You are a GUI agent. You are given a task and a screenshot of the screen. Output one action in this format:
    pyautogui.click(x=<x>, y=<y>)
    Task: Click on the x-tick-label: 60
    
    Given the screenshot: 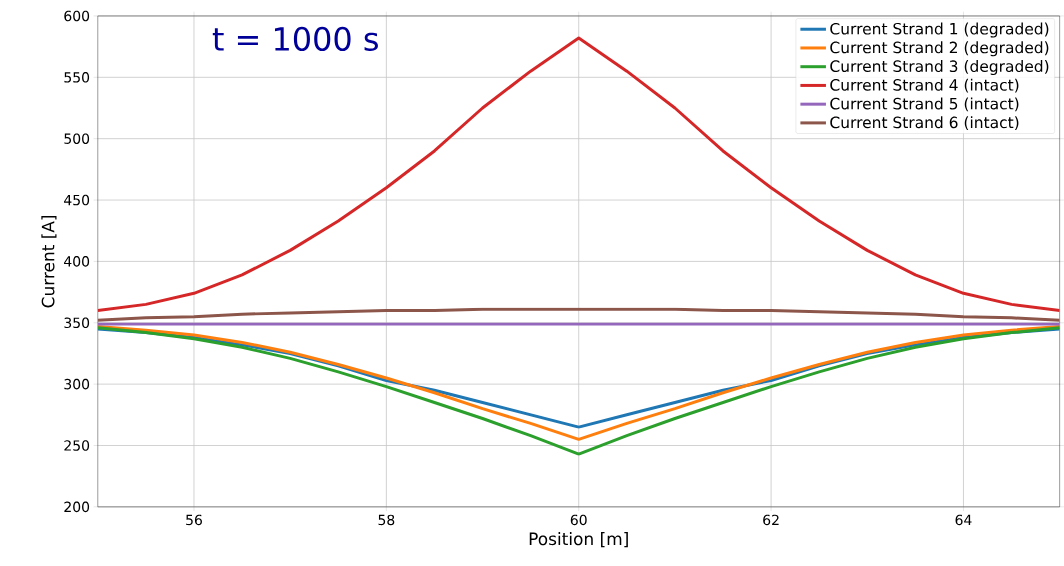 What is the action you would take?
    pyautogui.click(x=578, y=520)
    